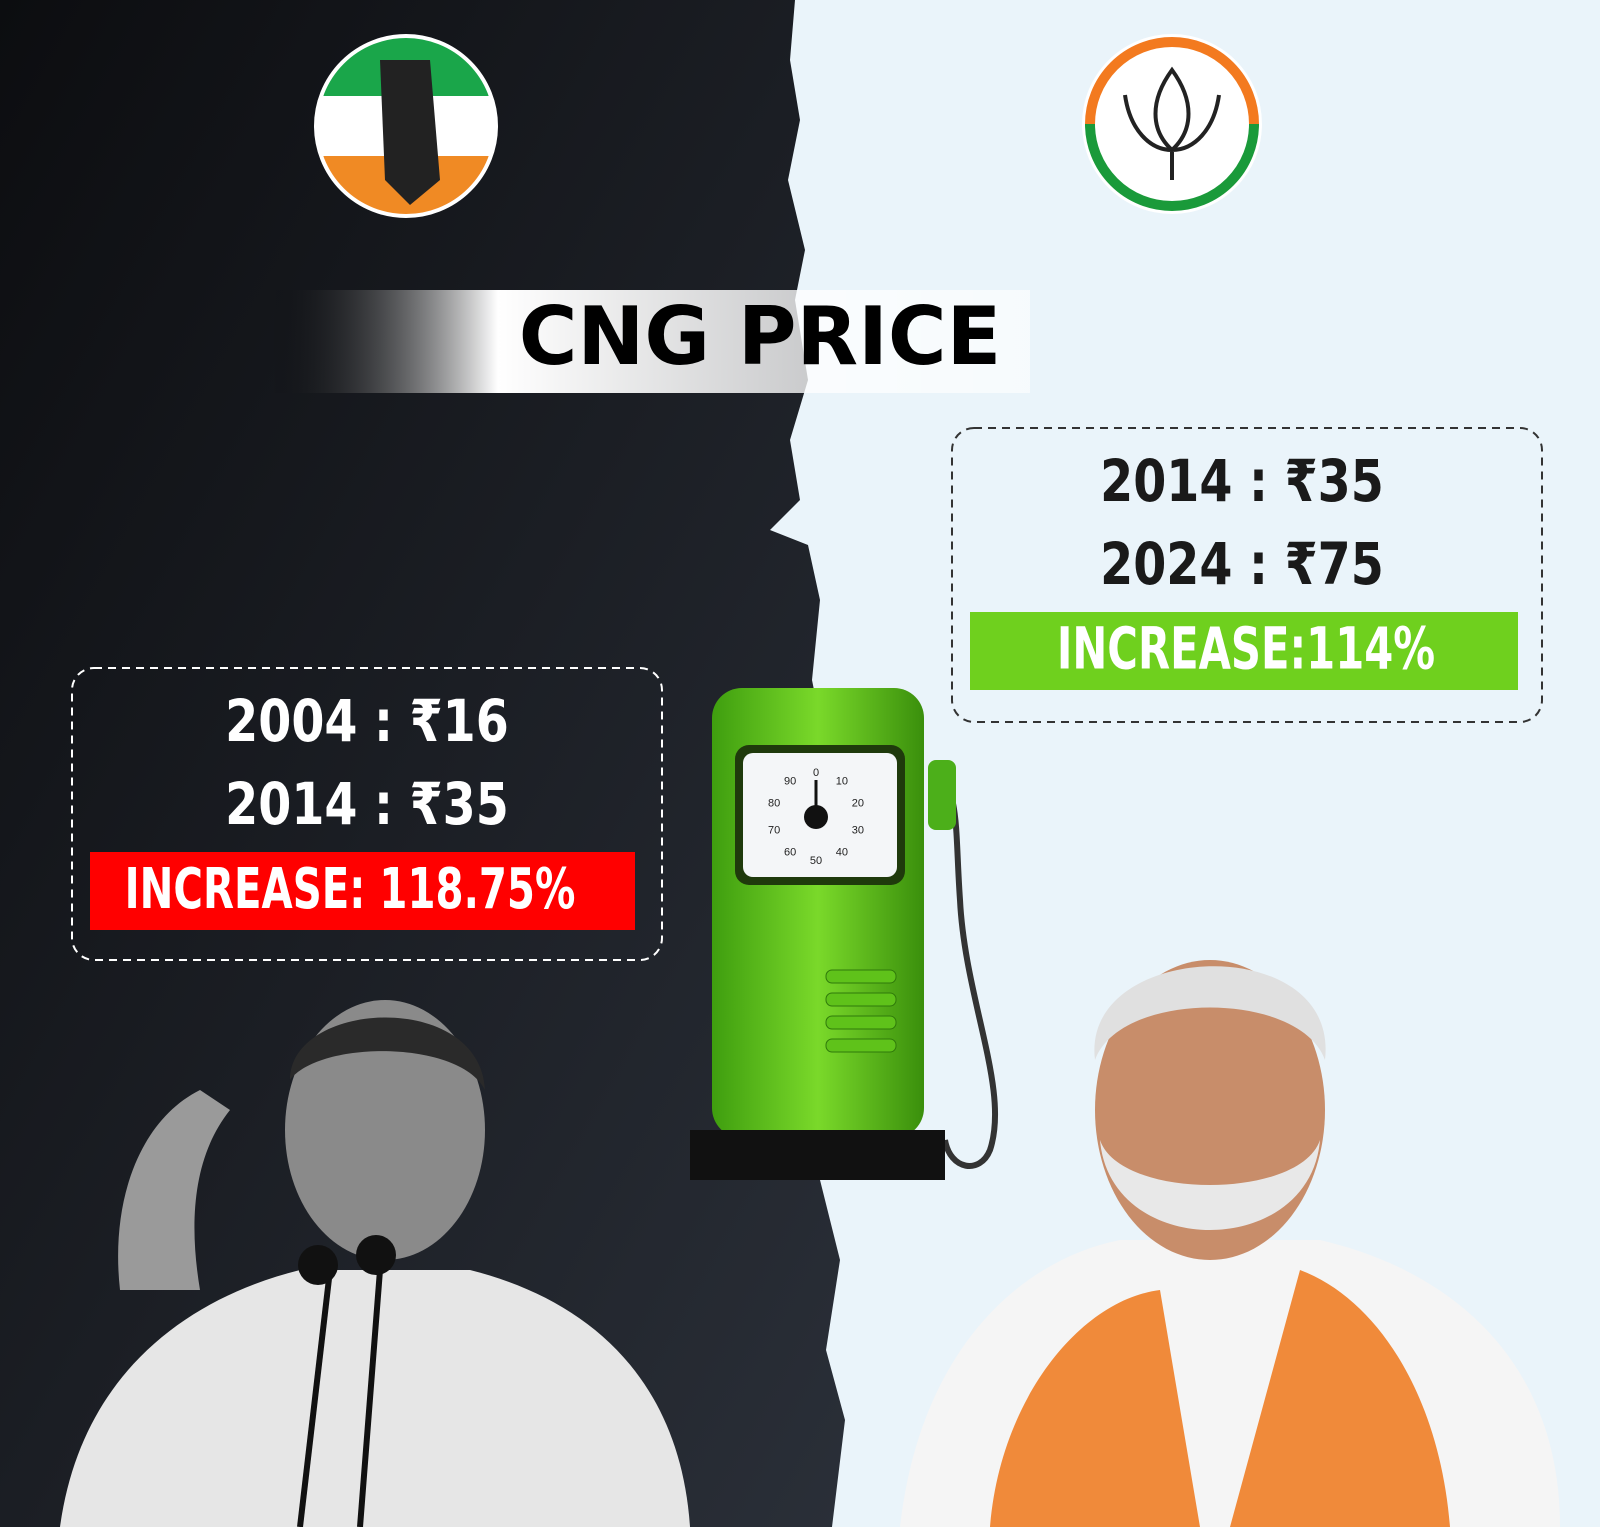 The width and height of the screenshot is (1600, 1527). I want to click on increase-label: INCREASE: 118.75%, so click(350, 888).